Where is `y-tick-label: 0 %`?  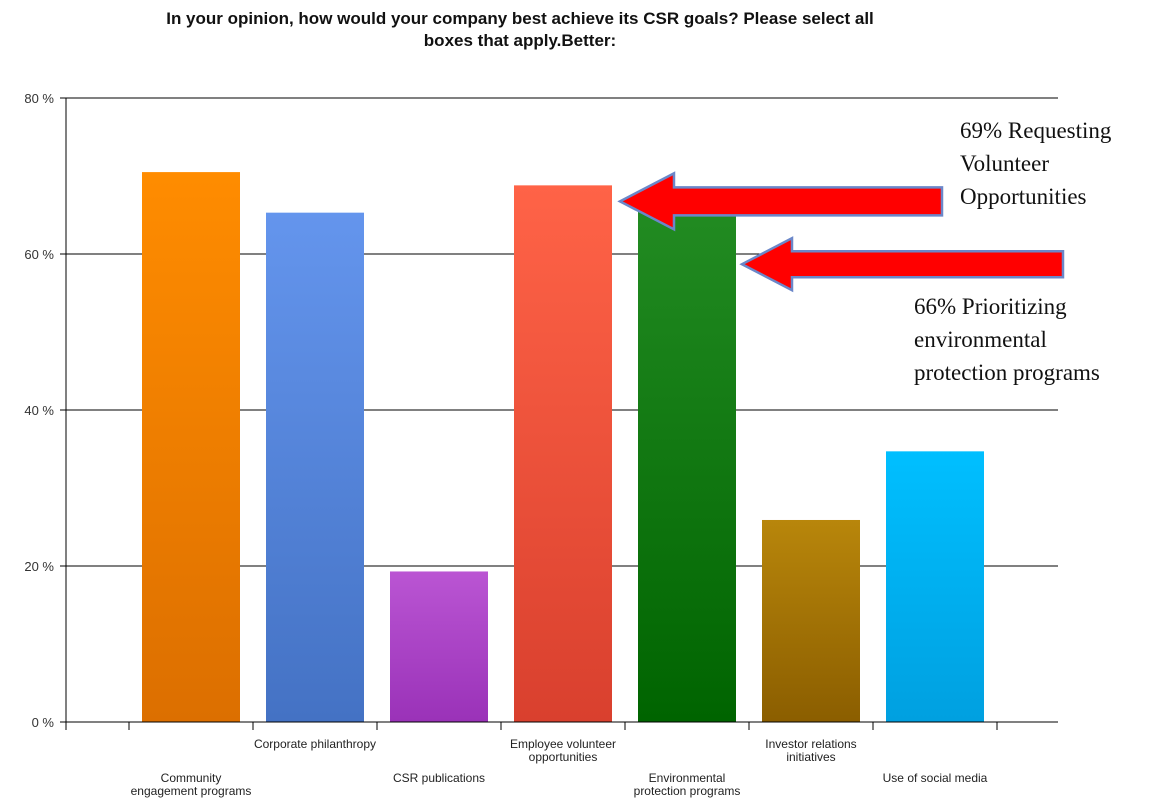
y-tick-label: 0 % is located at coordinates (43, 722).